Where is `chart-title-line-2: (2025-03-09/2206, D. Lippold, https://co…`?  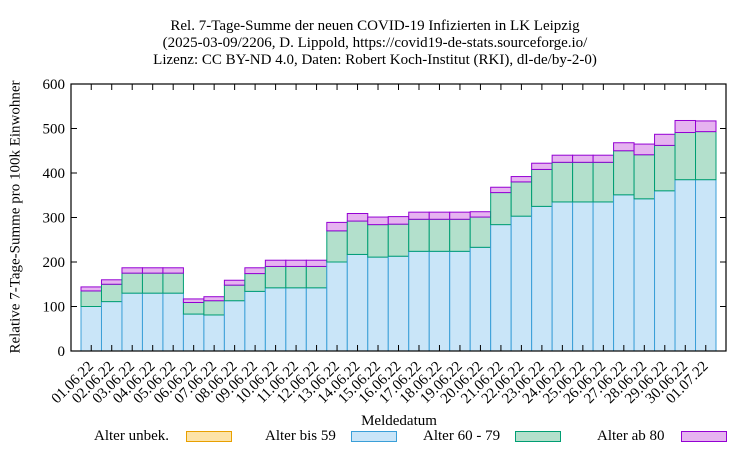
chart-title-line-2: (2025-03-09/2206, D. Lippold, https://co… is located at coordinates (375, 43).